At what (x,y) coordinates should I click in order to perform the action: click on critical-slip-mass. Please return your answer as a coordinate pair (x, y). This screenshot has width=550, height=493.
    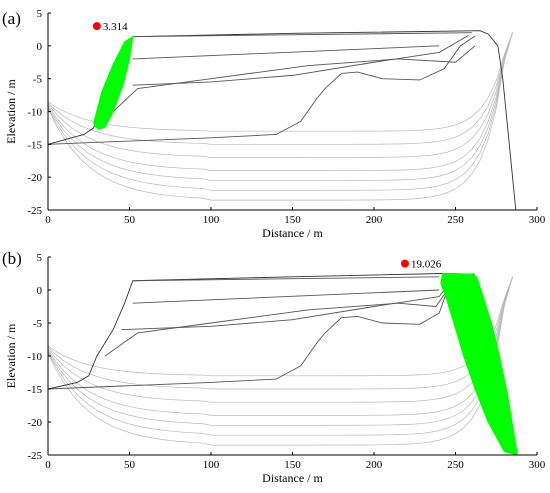
    Looking at the image, I should click on (113, 82).